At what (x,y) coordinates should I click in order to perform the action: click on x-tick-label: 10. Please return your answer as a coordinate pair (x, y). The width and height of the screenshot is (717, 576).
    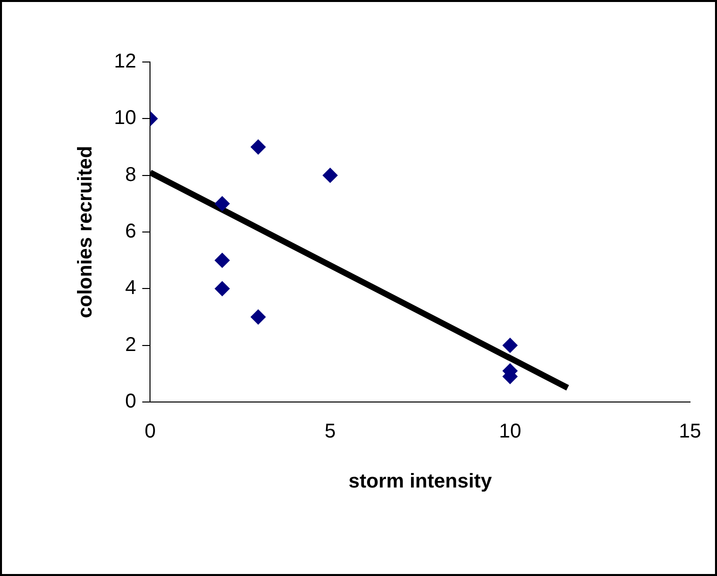
    Looking at the image, I should click on (510, 431).